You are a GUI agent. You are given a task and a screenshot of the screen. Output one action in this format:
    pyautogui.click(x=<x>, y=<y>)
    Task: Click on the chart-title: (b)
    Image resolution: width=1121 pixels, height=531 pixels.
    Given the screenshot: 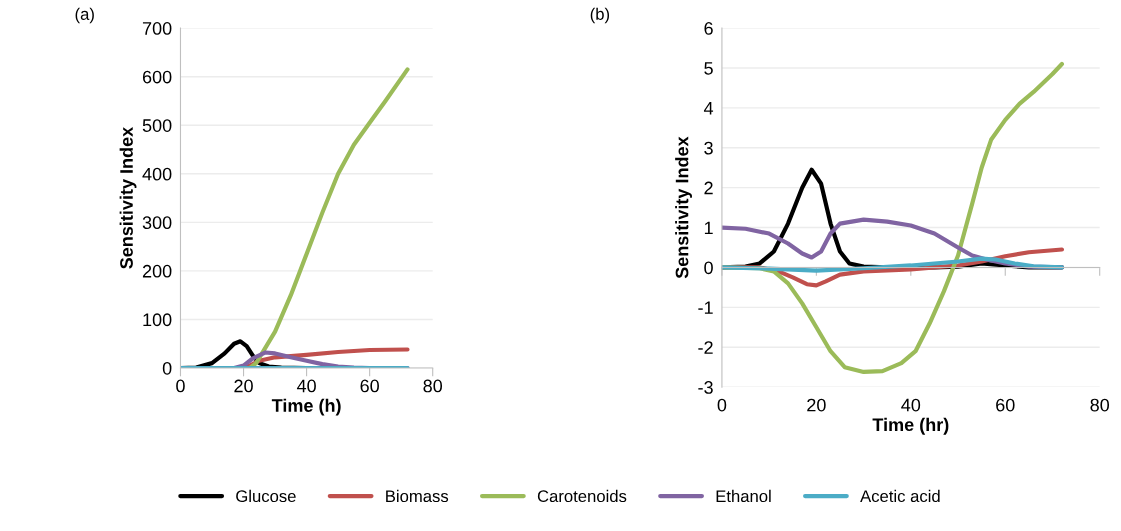 What is the action you would take?
    pyautogui.click(x=600, y=15)
    